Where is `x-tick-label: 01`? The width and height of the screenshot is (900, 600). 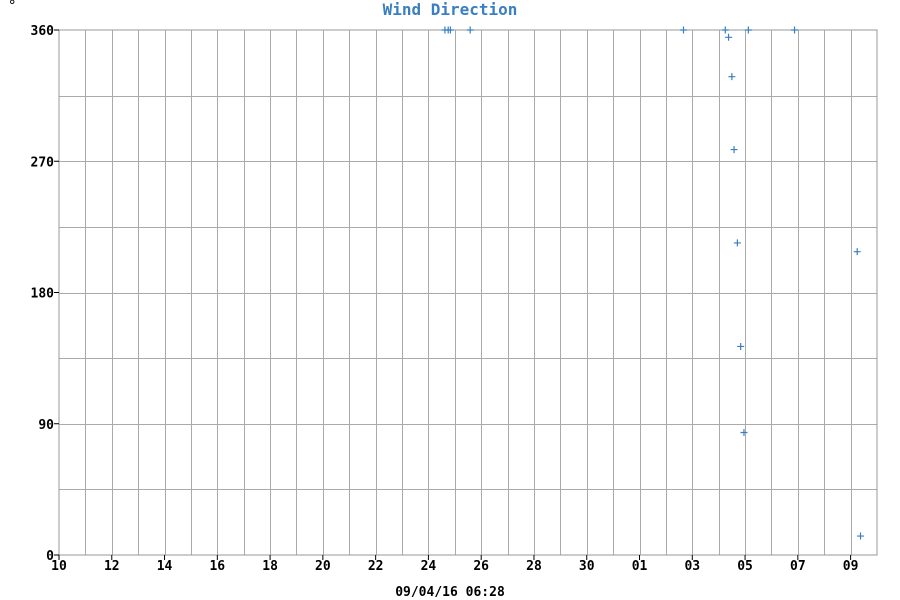
x-tick-label: 01 is located at coordinates (640, 566).